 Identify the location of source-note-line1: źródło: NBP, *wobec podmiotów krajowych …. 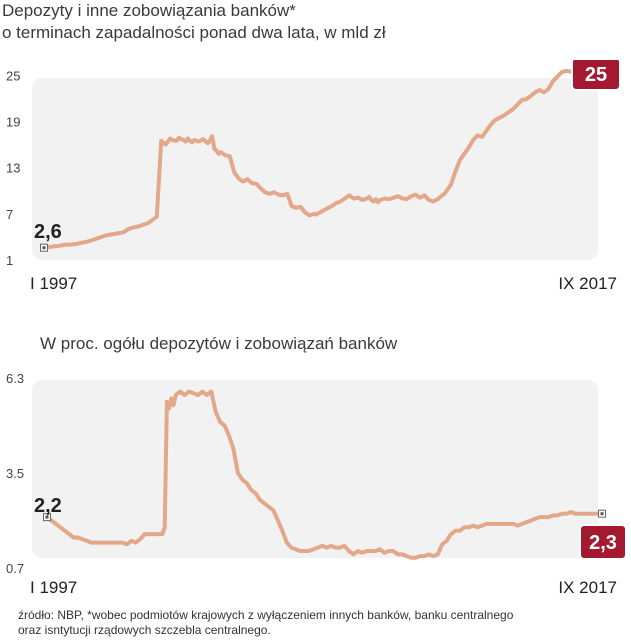
(266, 615).